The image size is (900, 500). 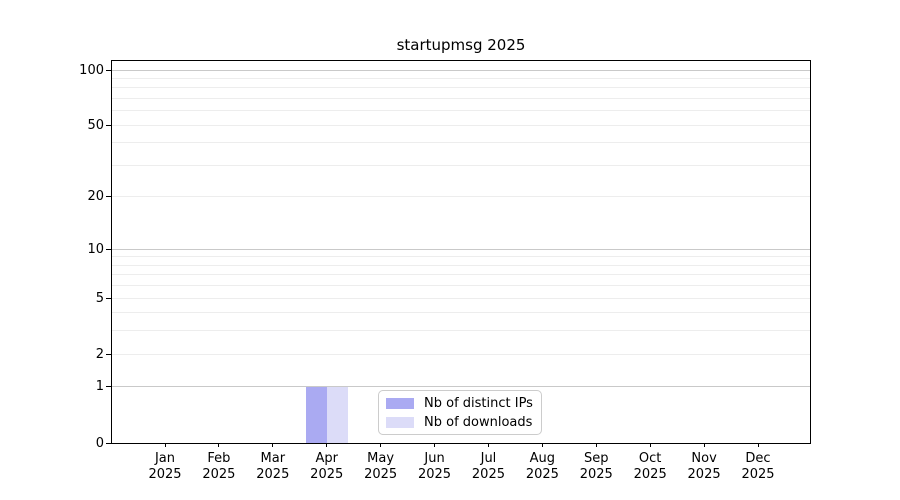 What do you see at coordinates (99, 443) in the screenshot?
I see `y-tick-label: 0` at bounding box center [99, 443].